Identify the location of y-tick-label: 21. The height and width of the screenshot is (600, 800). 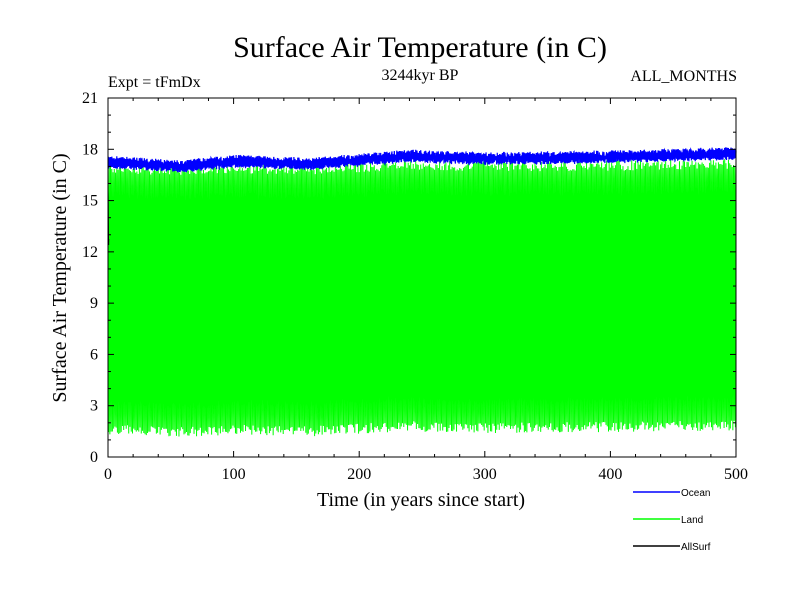
(90, 98).